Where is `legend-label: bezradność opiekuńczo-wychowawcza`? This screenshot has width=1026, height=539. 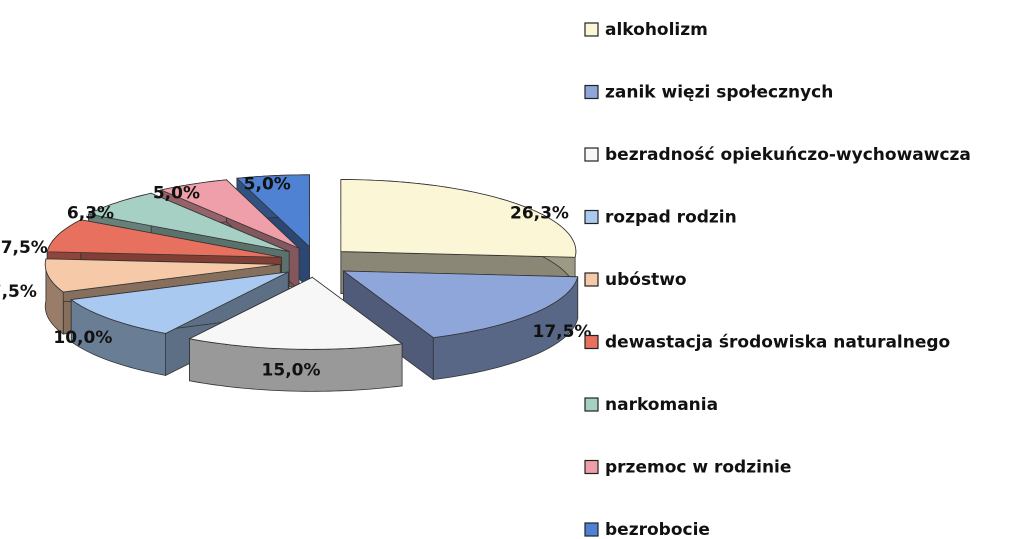 legend-label: bezradność opiekuńczo-wychowawcza is located at coordinates (788, 155).